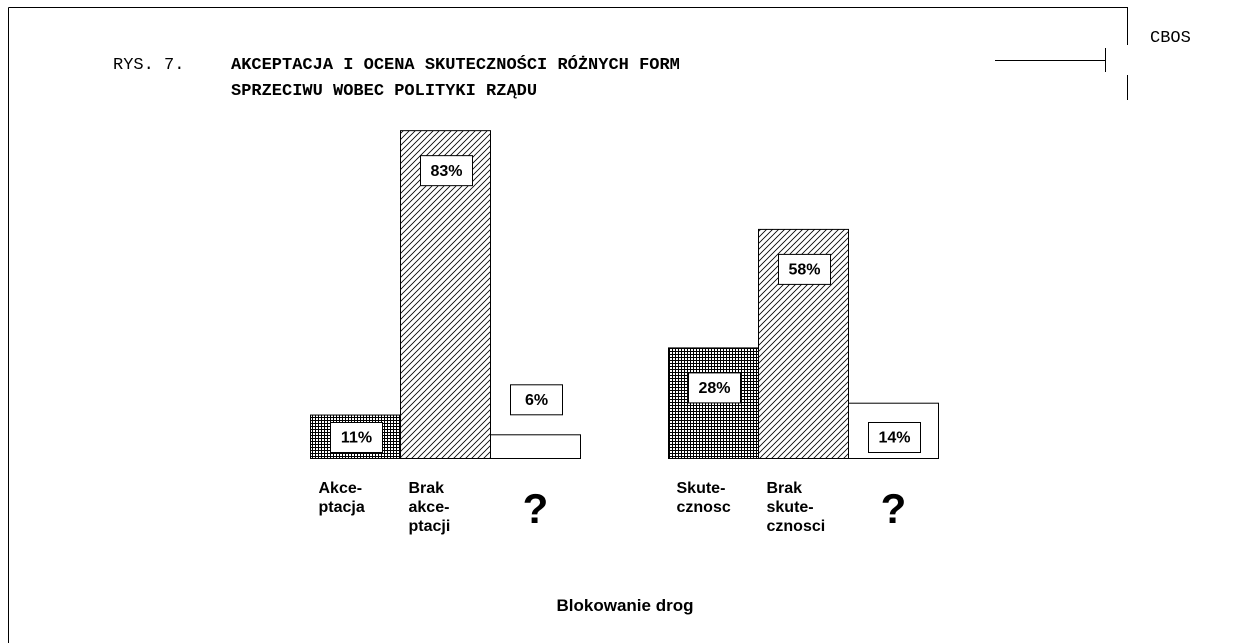 The width and height of the screenshot is (1238, 643). Describe the element at coordinates (429, 507) in the screenshot. I see `category-label: Brak akce- ptacji` at that location.